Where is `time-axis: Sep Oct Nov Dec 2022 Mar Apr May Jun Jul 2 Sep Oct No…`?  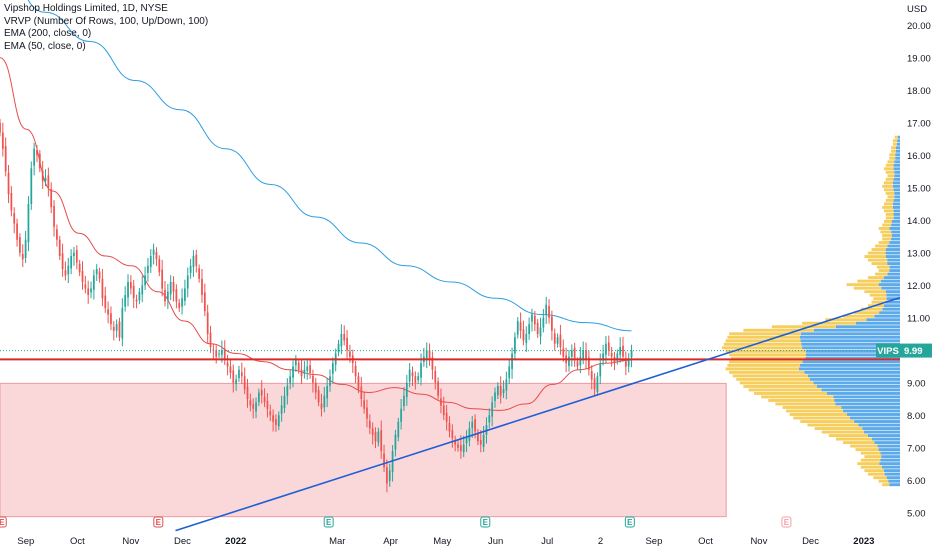
time-axis: Sep Oct Nov Dec 2022 Mar Apr May Jun Jul 2 Sep Oct No… is located at coordinates (445, 541).